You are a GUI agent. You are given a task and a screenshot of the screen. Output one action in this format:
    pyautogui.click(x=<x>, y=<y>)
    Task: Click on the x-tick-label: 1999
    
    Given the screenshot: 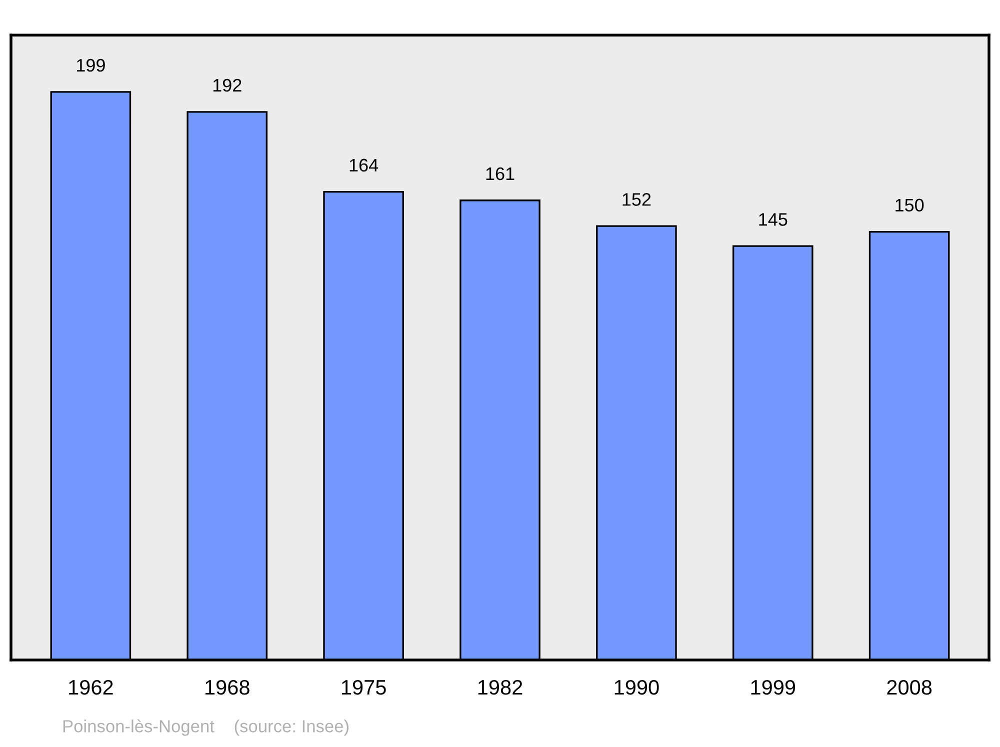 What is the action you would take?
    pyautogui.click(x=773, y=687)
    